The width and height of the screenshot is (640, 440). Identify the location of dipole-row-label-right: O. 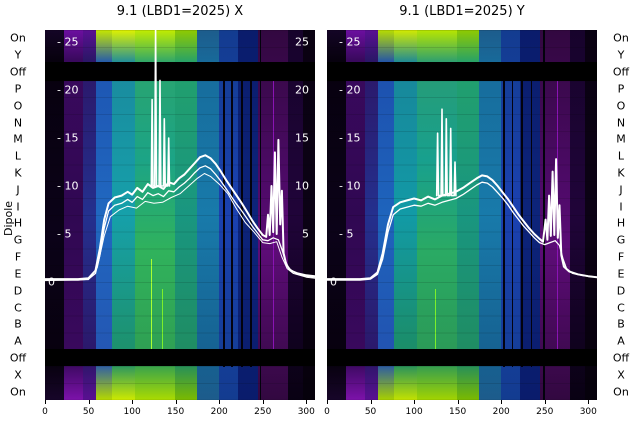
(621, 106).